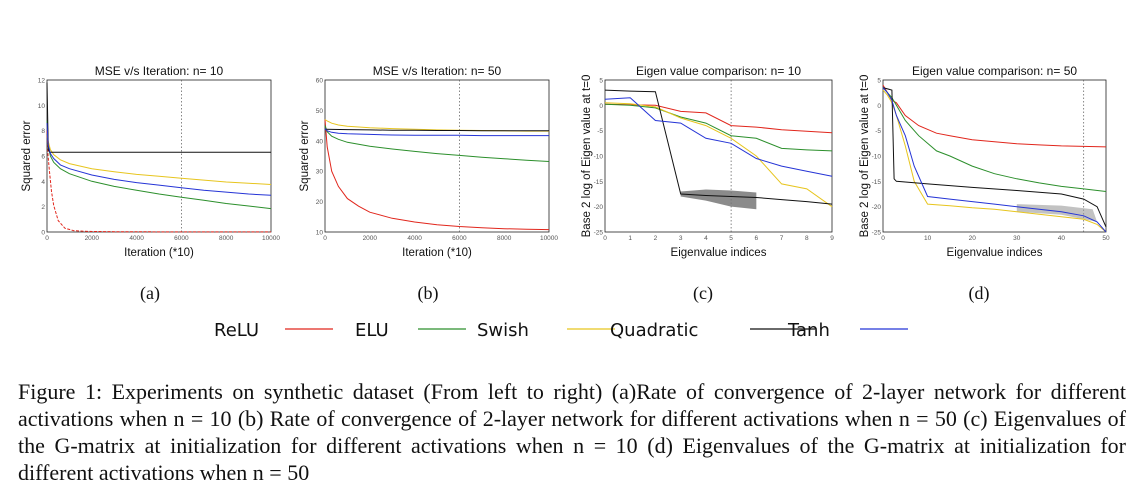  I want to click on y-tick-label: 30, so click(320, 172).